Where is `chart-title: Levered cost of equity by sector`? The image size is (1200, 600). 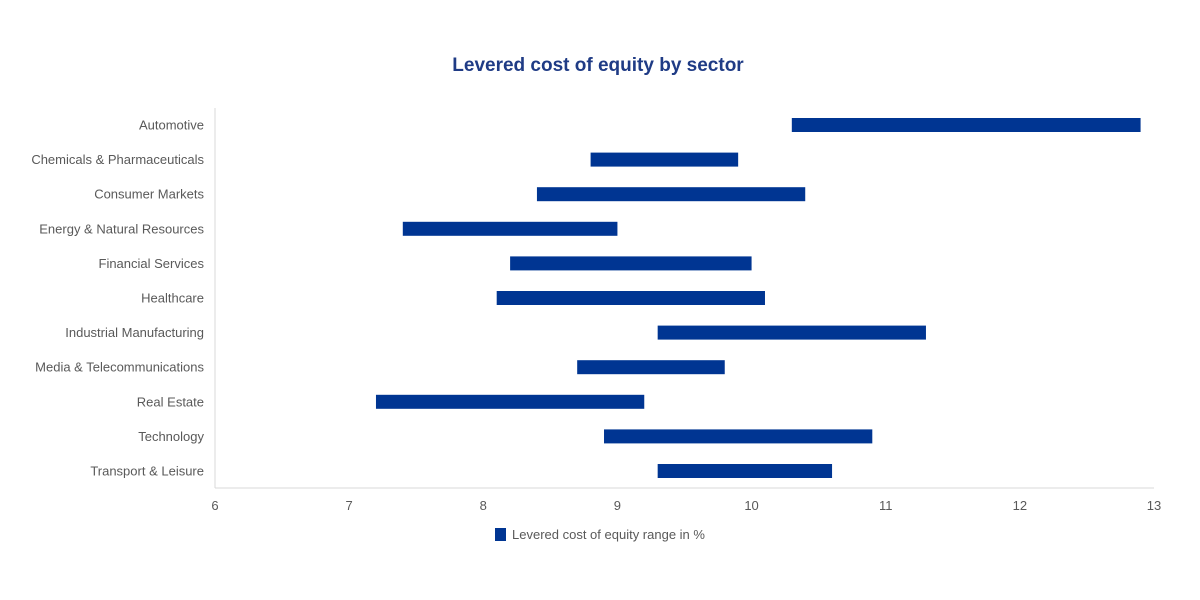 chart-title: Levered cost of equity by sector is located at coordinates (598, 65).